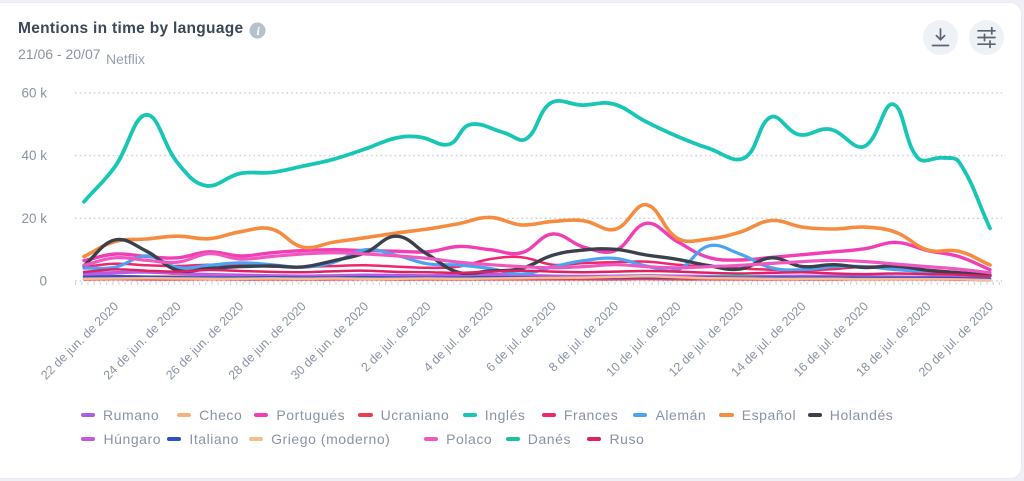  What do you see at coordinates (34, 155) in the screenshot?
I see `svg-text: 40 k` at bounding box center [34, 155].